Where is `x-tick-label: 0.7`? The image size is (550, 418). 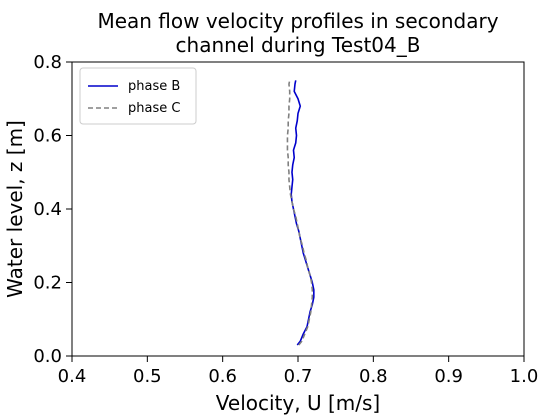
x-tick-label: 0.7 is located at coordinates (298, 376).